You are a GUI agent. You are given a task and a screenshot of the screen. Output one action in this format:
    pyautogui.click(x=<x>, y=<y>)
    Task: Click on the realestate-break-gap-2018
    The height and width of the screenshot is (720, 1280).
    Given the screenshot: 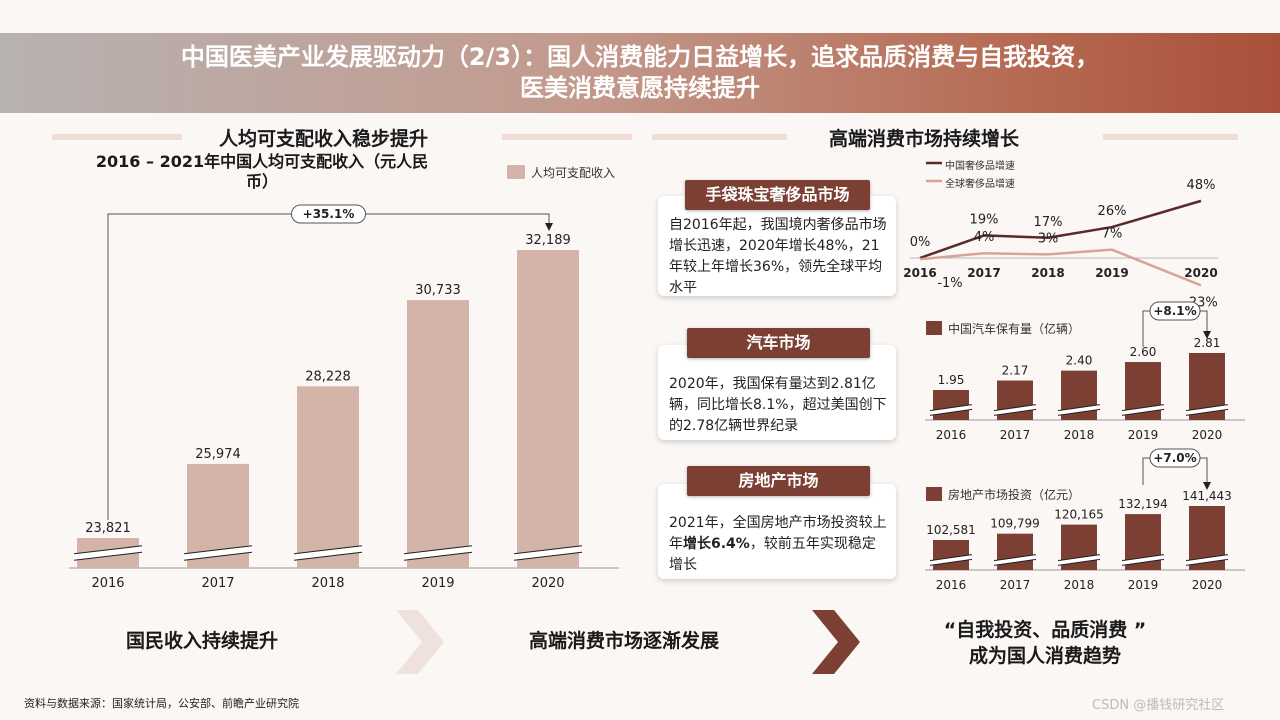 What is the action you would take?
    pyautogui.click(x=1079, y=560)
    